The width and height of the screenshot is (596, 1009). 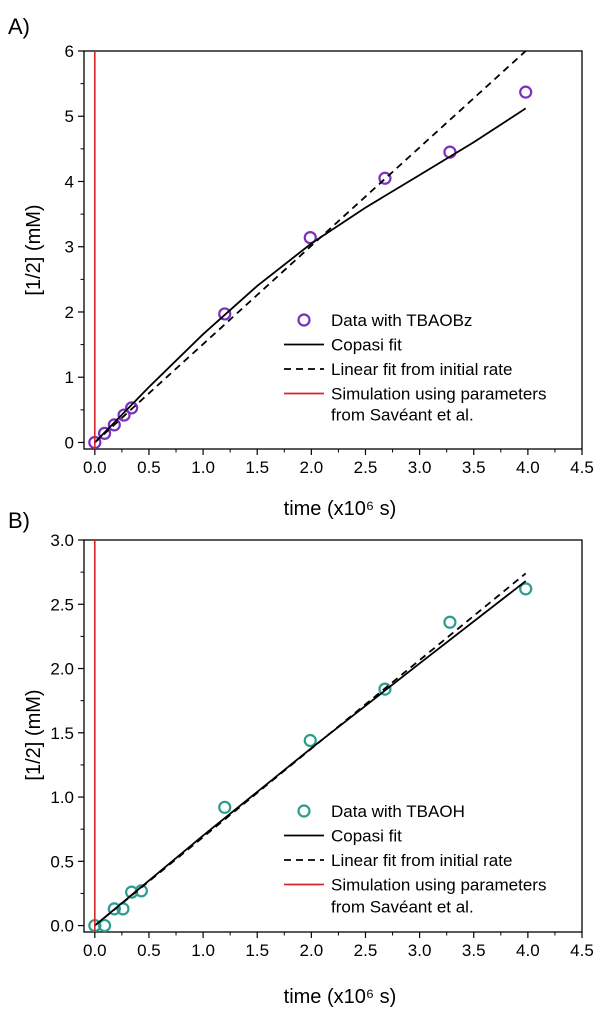 What do you see at coordinates (69, 51) in the screenshot?
I see `y-tick-label: 6` at bounding box center [69, 51].